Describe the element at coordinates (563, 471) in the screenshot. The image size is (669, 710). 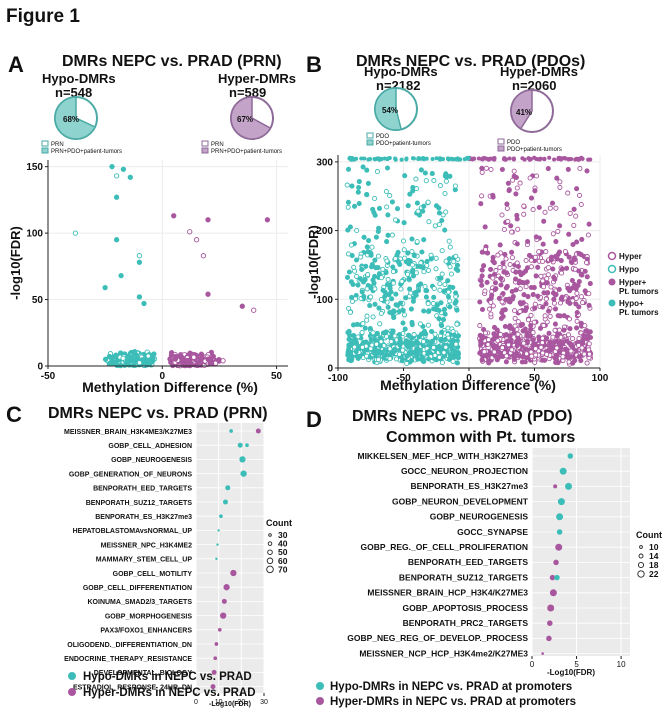
I see `dot-hypo` at that location.